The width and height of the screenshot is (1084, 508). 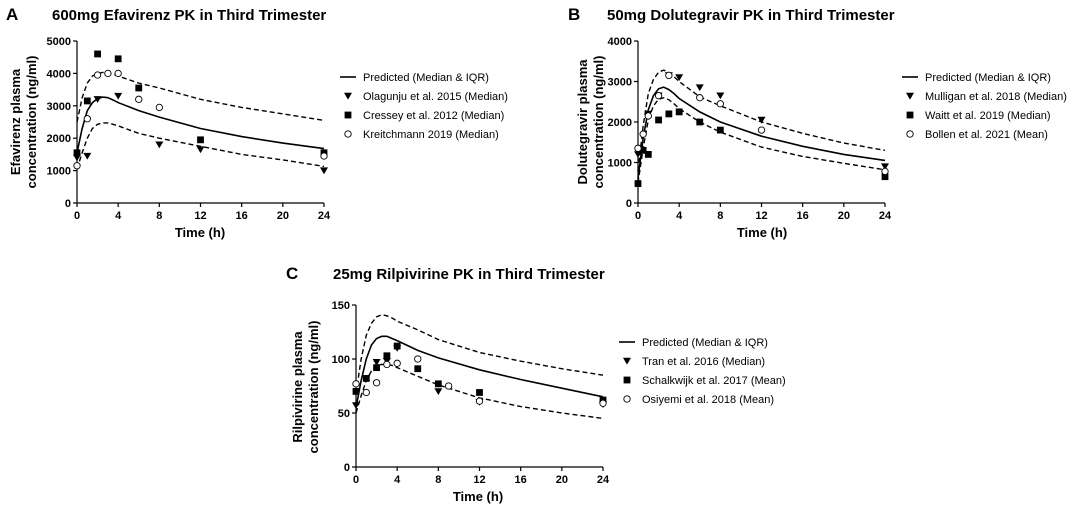 I want to click on panel-c-legend-square-swatch, so click(x=627, y=380).